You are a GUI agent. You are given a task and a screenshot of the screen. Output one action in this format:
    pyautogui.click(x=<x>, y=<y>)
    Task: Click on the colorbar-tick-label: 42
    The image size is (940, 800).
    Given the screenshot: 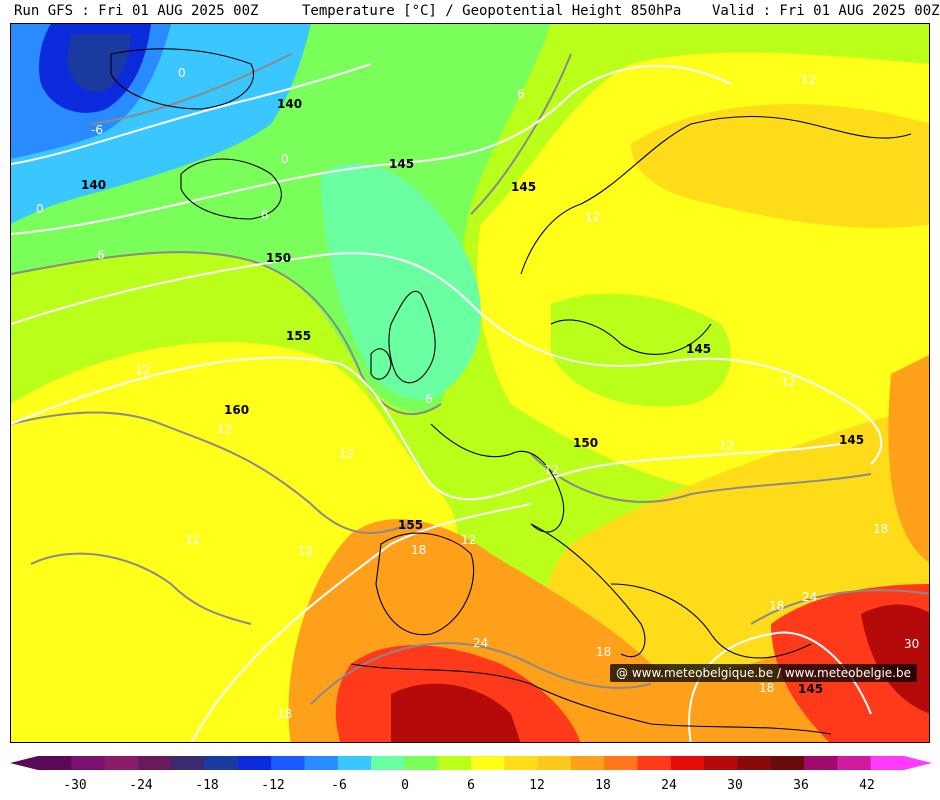 What is the action you would take?
    pyautogui.click(x=867, y=785)
    